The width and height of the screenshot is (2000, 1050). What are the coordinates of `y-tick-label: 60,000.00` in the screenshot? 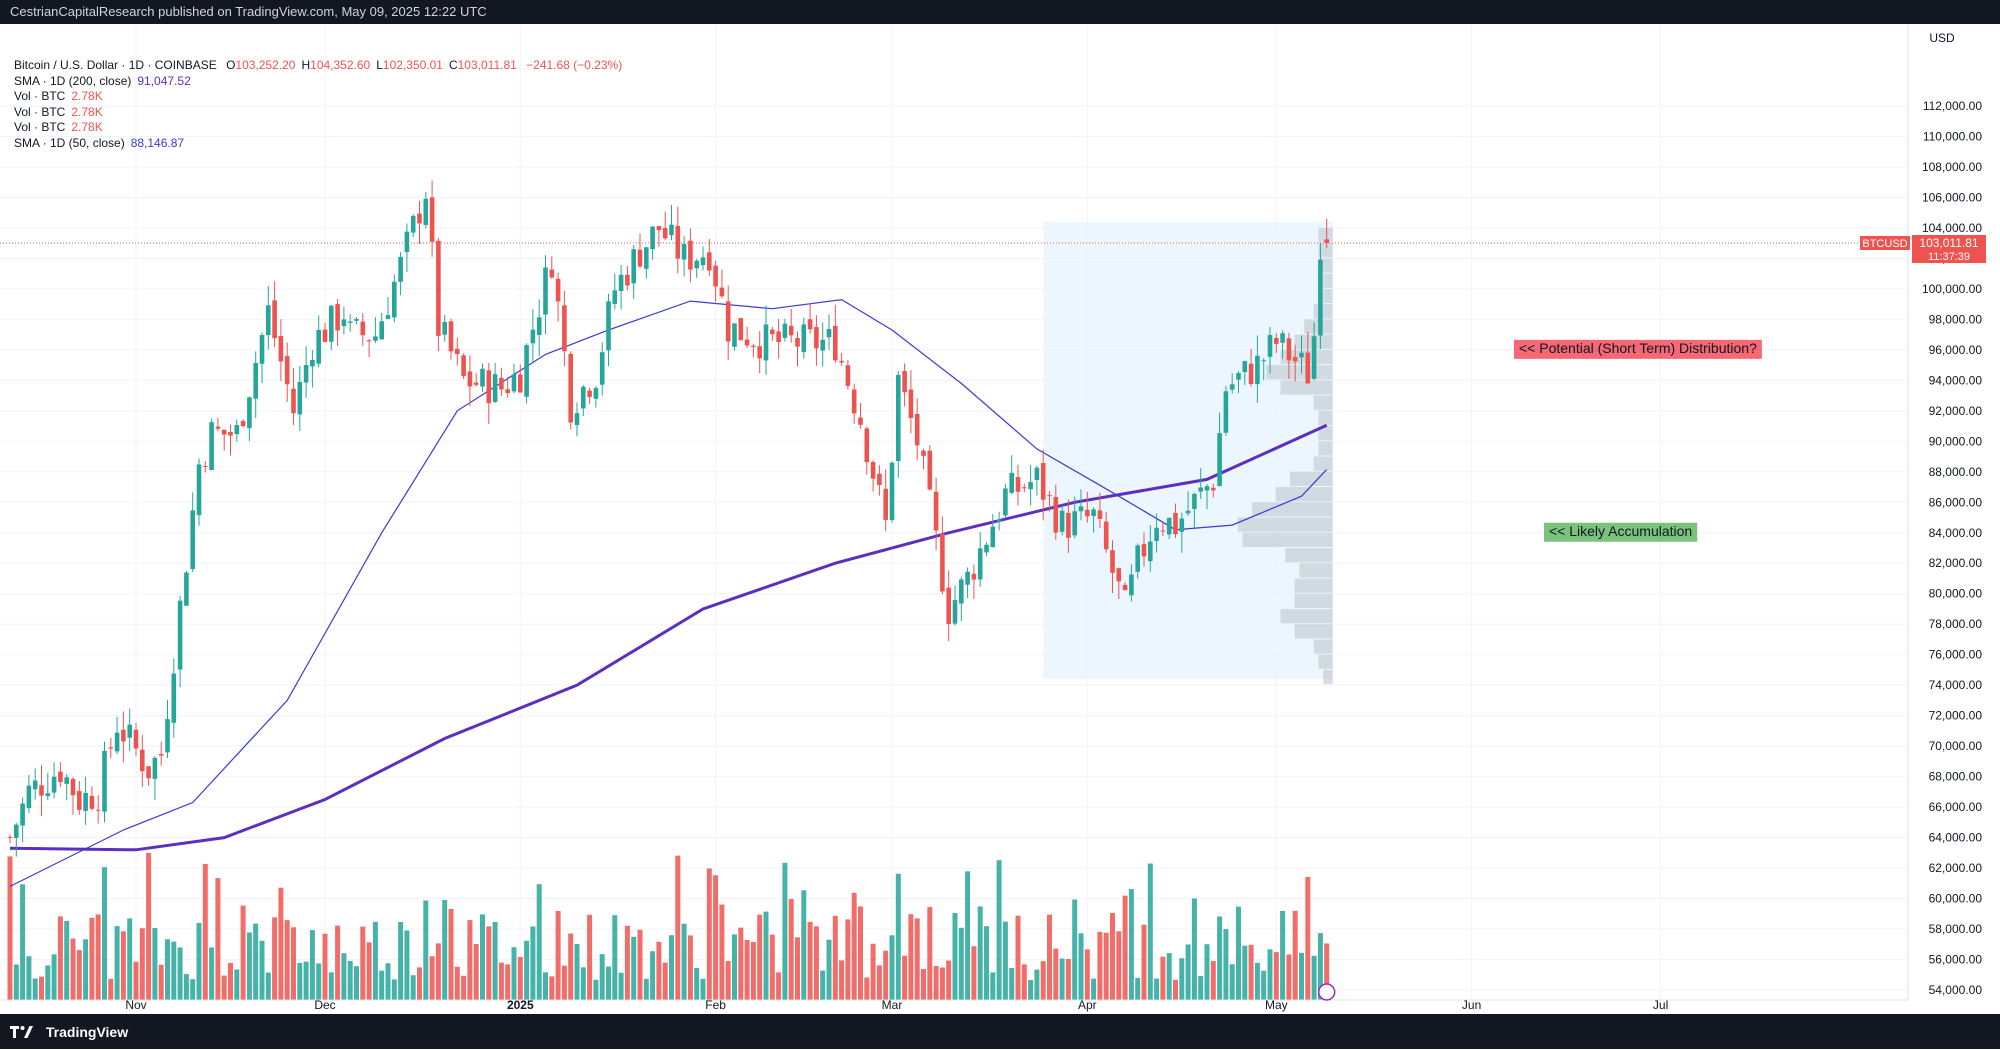 It's located at (1956, 899).